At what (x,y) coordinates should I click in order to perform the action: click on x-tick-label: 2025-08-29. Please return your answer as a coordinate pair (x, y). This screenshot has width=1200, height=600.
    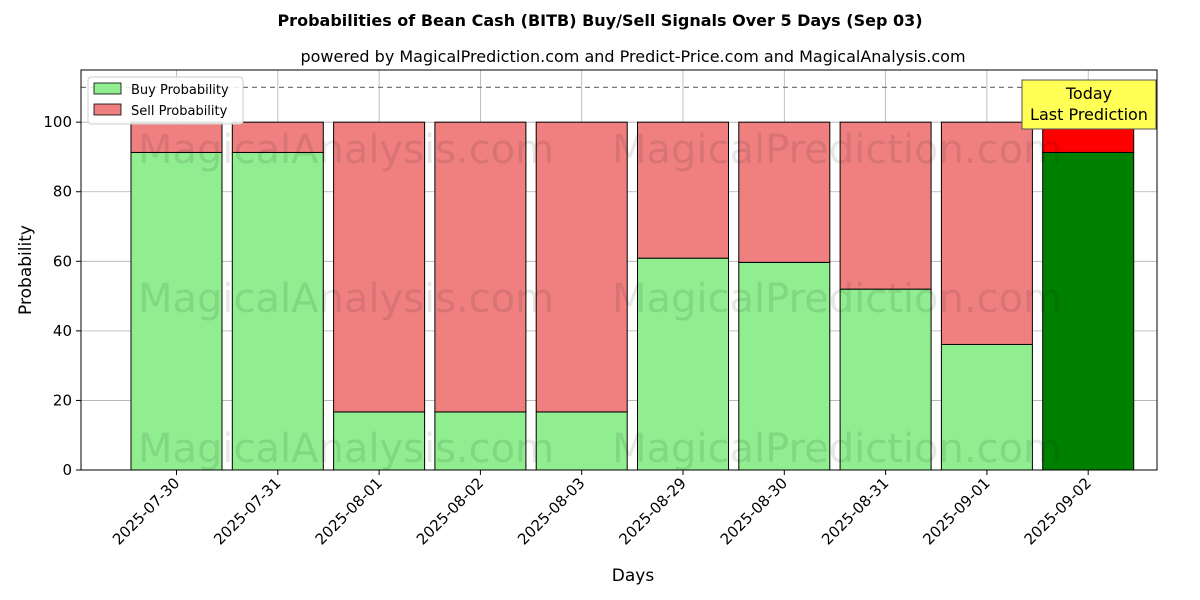
    Looking at the image, I should click on (652, 511).